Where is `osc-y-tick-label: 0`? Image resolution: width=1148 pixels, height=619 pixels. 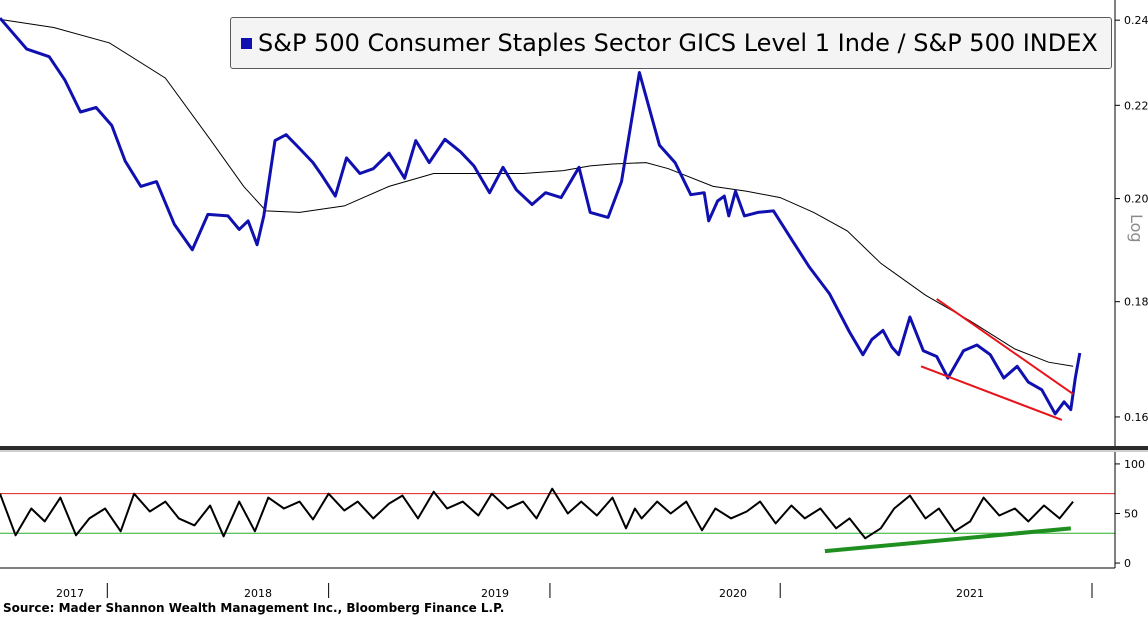 osc-y-tick-label: 0 is located at coordinates (1127, 563).